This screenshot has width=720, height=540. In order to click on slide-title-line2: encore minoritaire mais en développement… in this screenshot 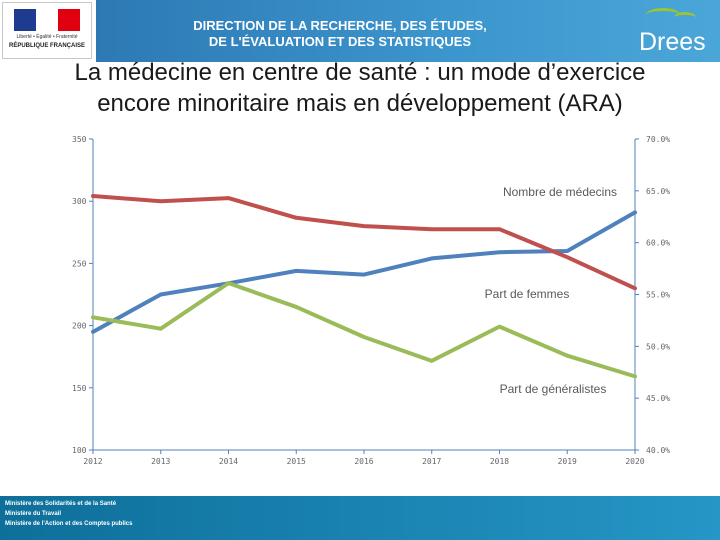, I will do `click(360, 103)`.